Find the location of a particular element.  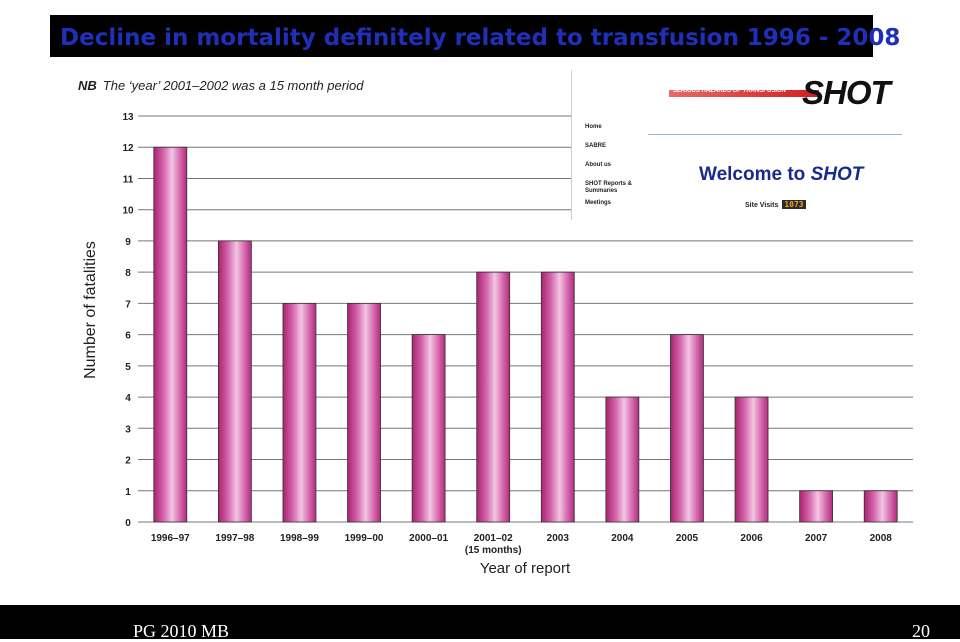

shot-nav-about: About us is located at coordinates (598, 165).